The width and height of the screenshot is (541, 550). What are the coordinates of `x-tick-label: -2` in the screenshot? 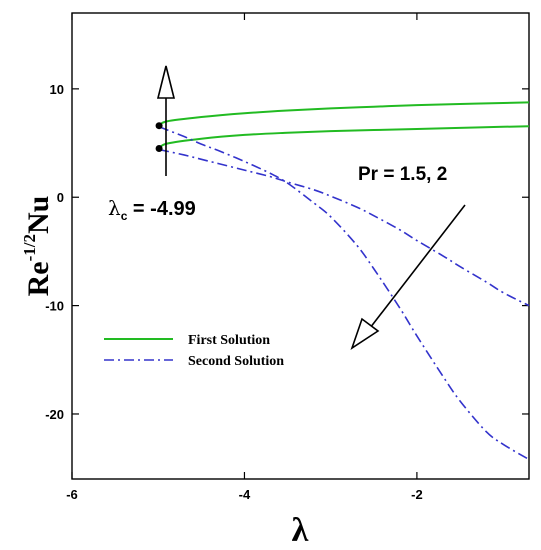 It's located at (417, 494).